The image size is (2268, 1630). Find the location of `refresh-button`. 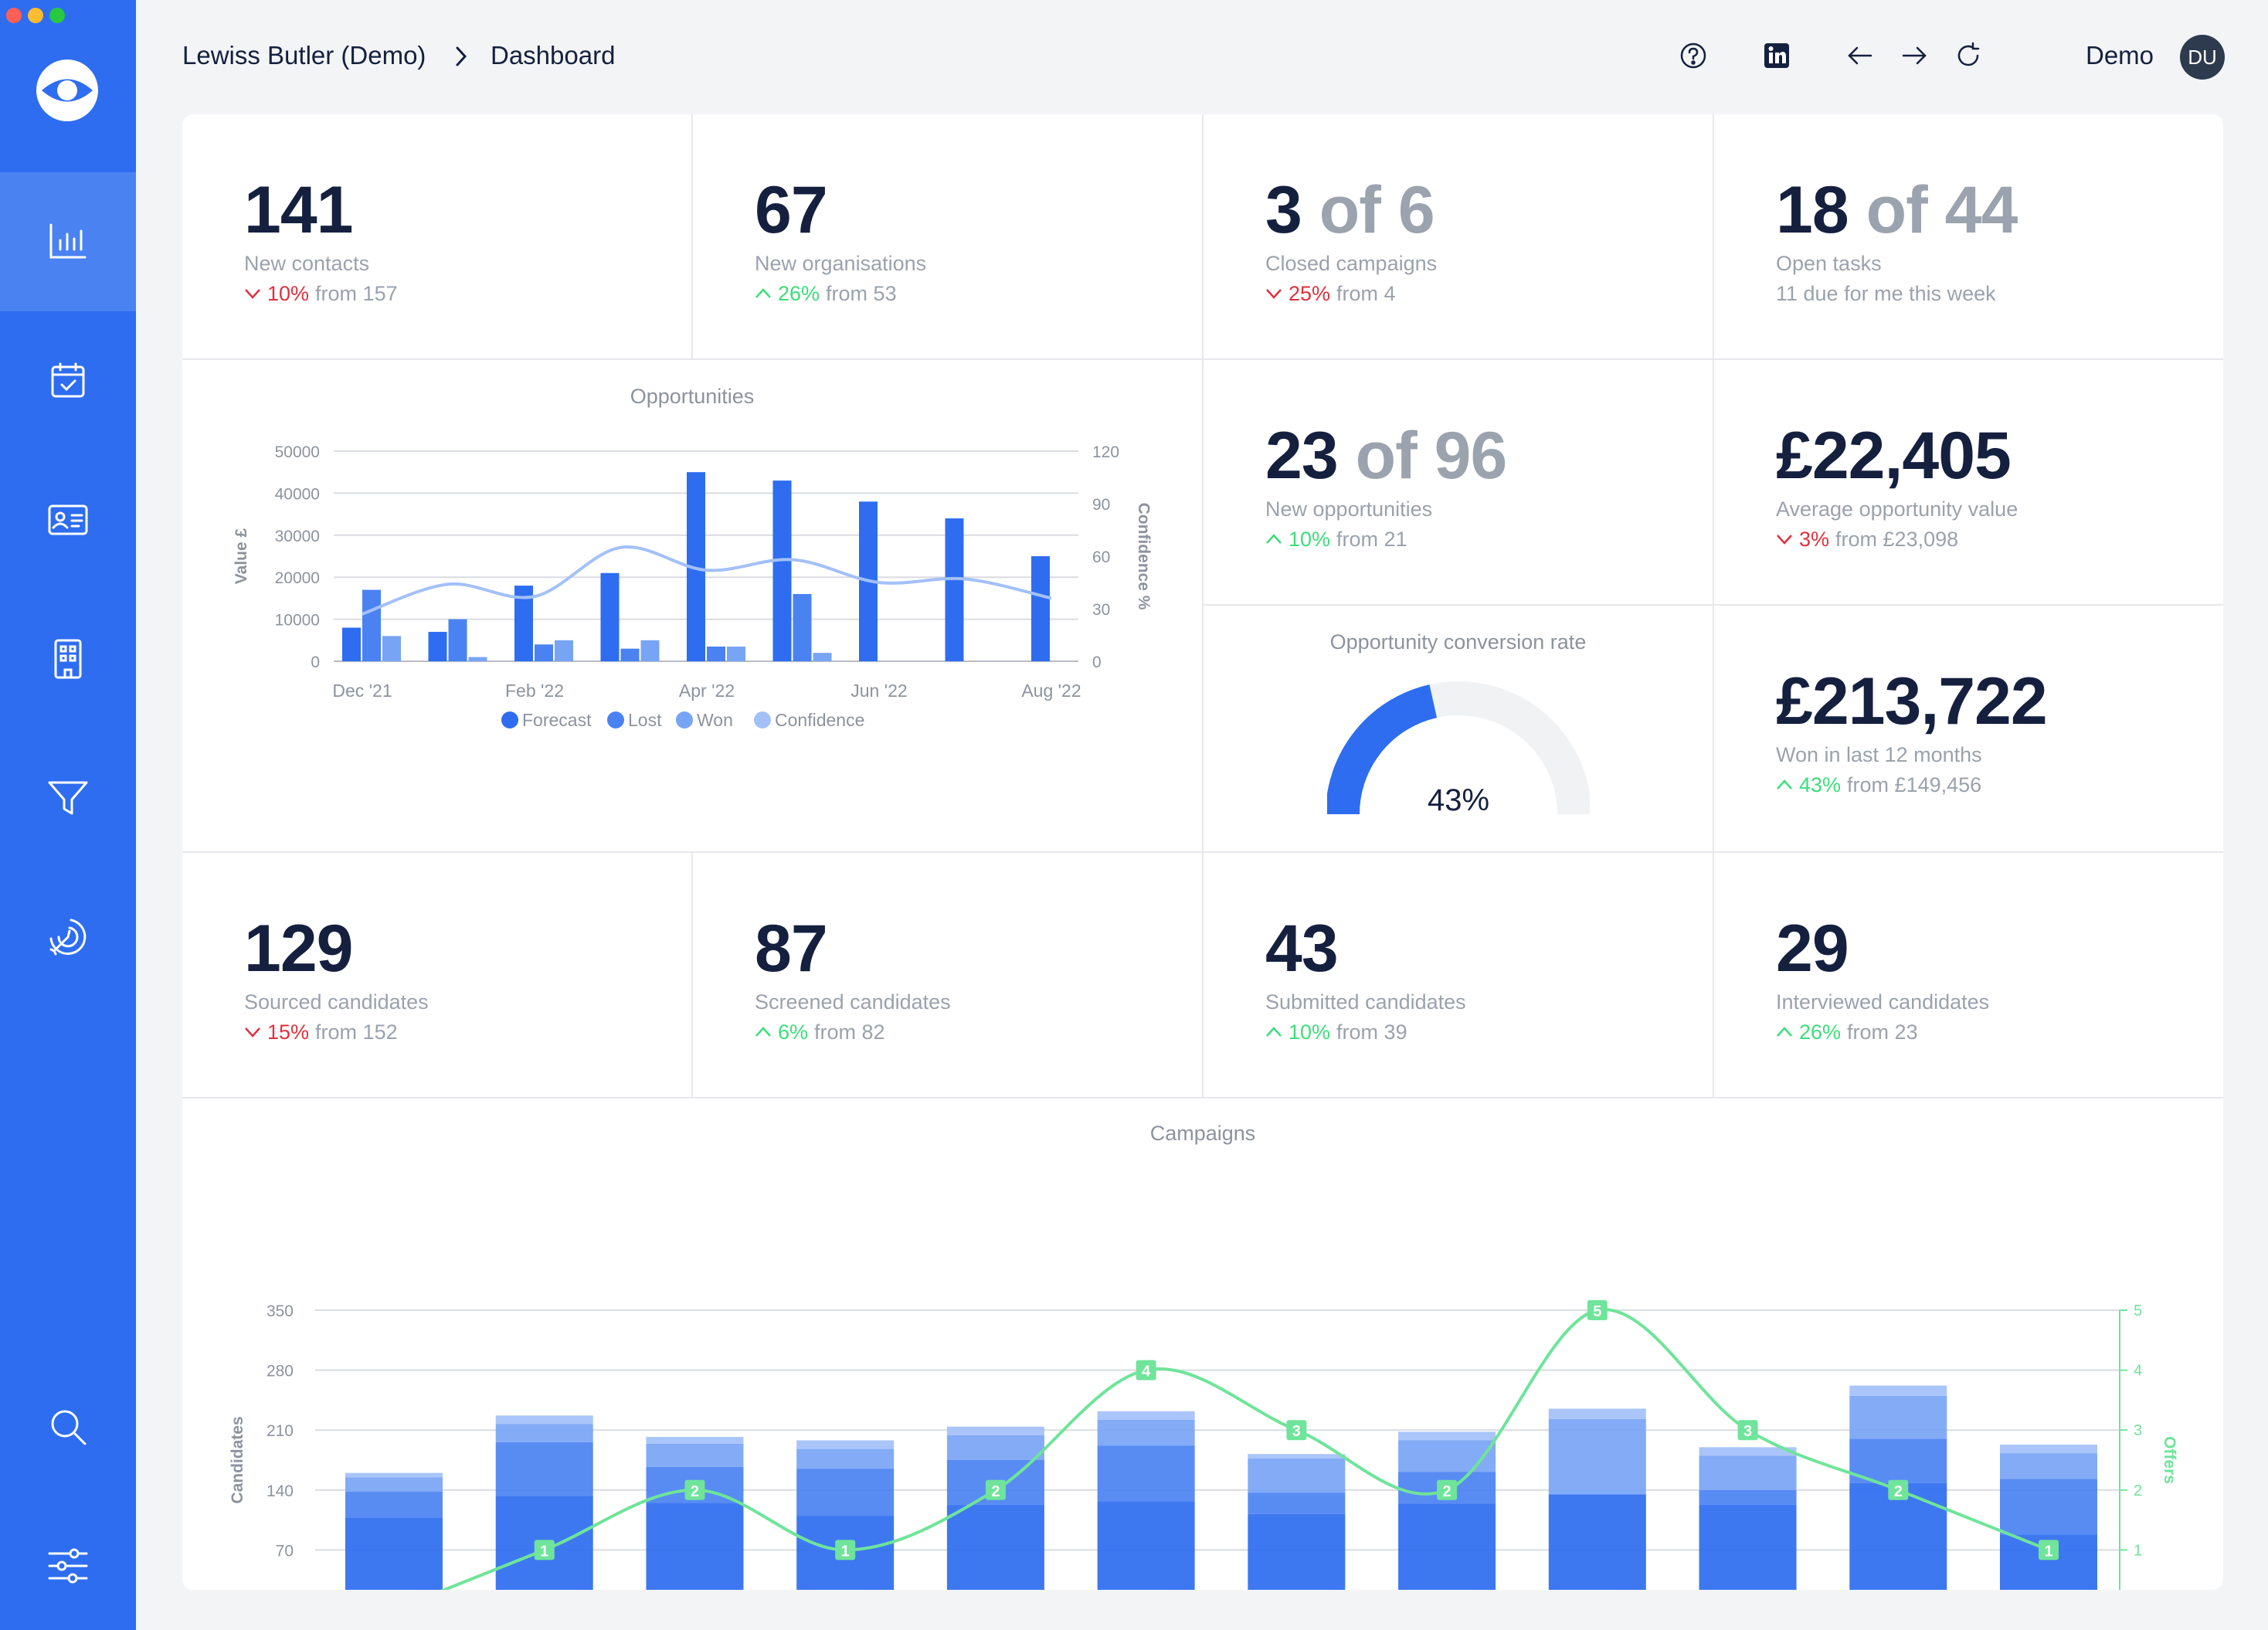

refresh-button is located at coordinates (1968, 56).